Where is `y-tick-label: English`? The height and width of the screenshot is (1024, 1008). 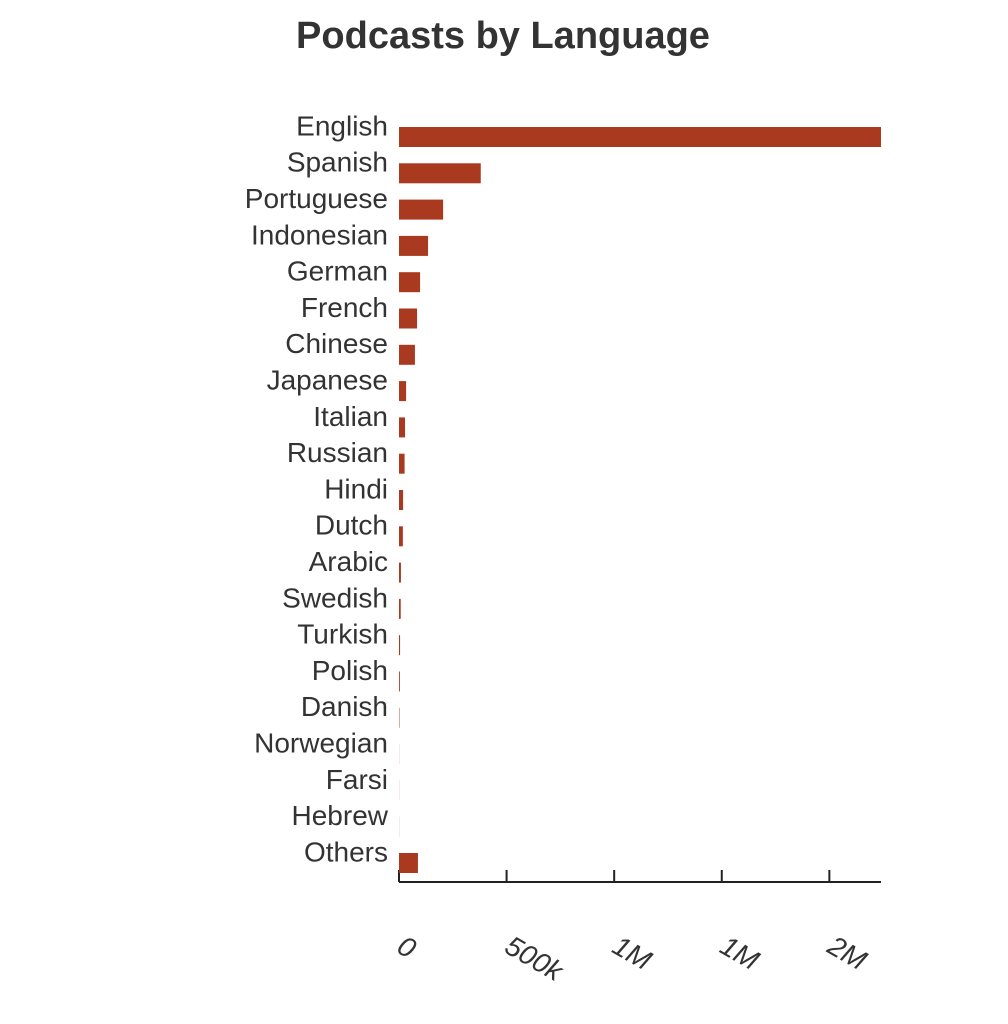
y-tick-label: English is located at coordinates (342, 125).